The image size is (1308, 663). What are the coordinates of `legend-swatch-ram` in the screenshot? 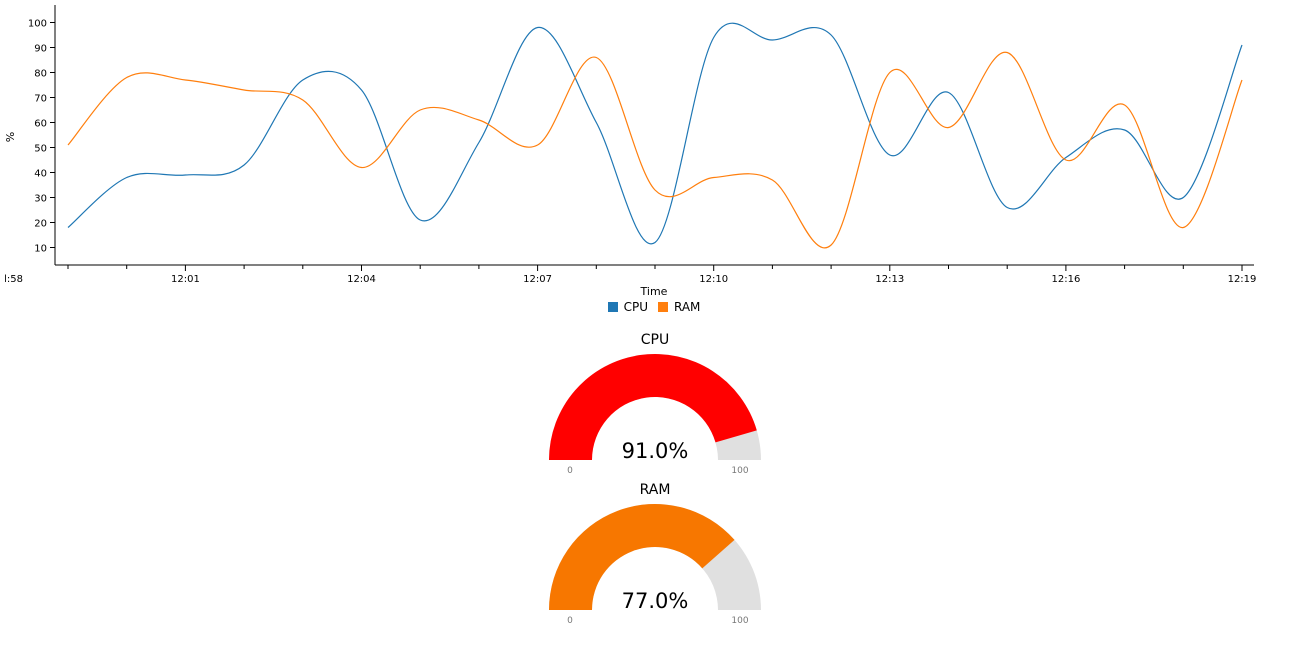 It's located at (662, 307).